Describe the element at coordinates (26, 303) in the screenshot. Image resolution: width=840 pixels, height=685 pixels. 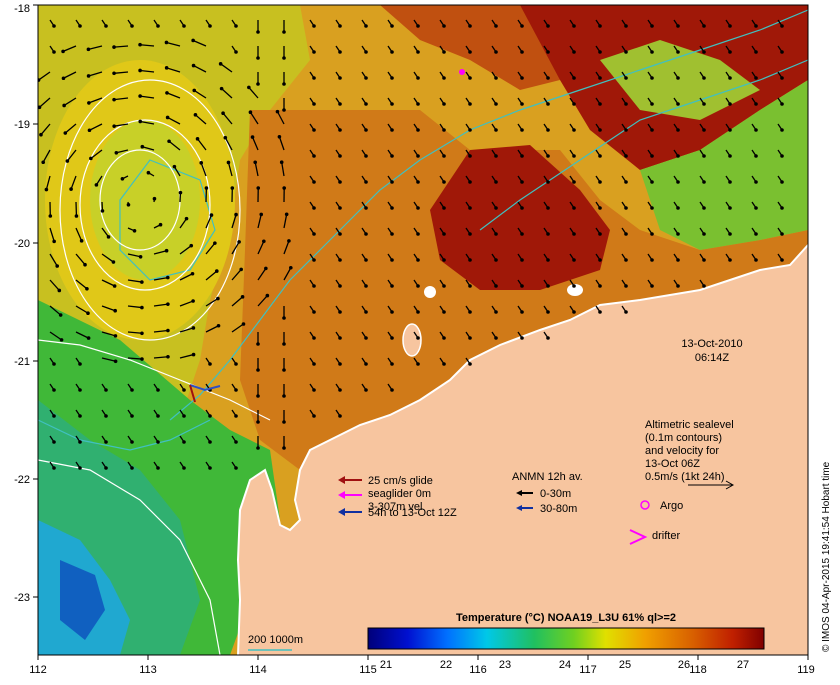
I see `y-axis: -18 -19 -20 -21 -22 -23` at that location.